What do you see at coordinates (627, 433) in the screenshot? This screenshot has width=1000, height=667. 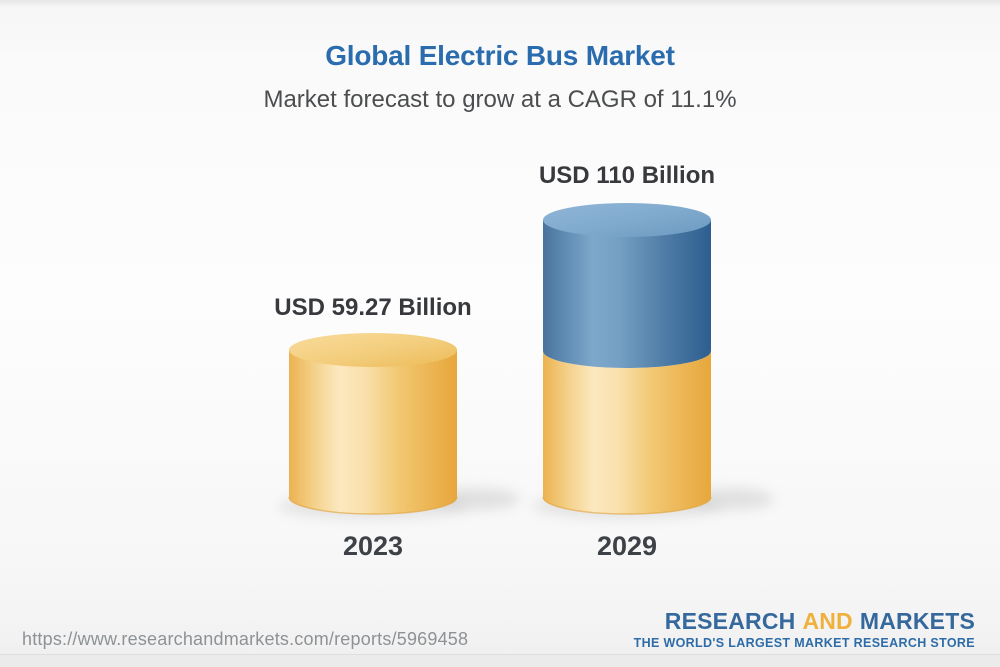 I see `cylinder-2029-base` at bounding box center [627, 433].